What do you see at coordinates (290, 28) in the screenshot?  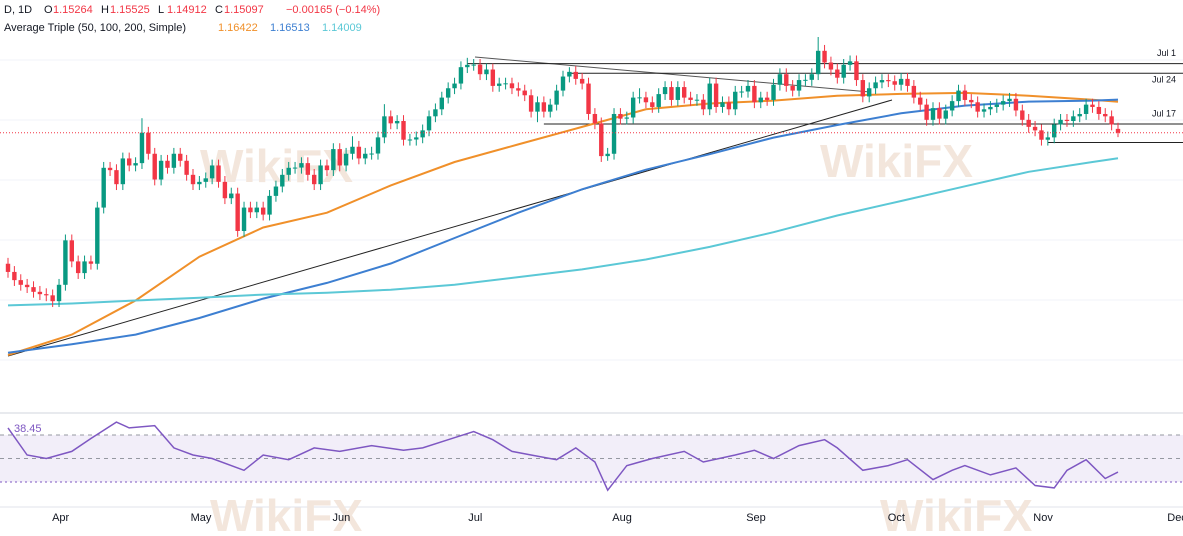 I see `indicator-values: 1.16422 1.16513 1.14009` at bounding box center [290, 28].